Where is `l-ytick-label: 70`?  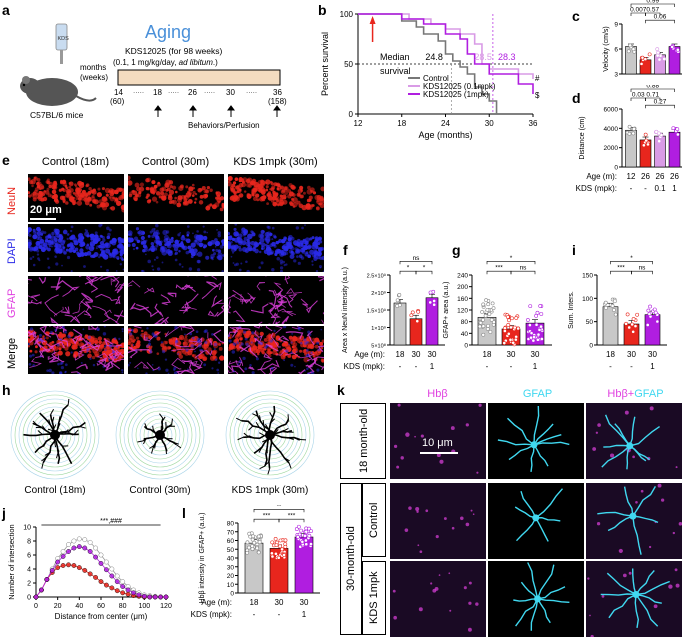 l-ytick-label: 70 is located at coordinates (231, 532).